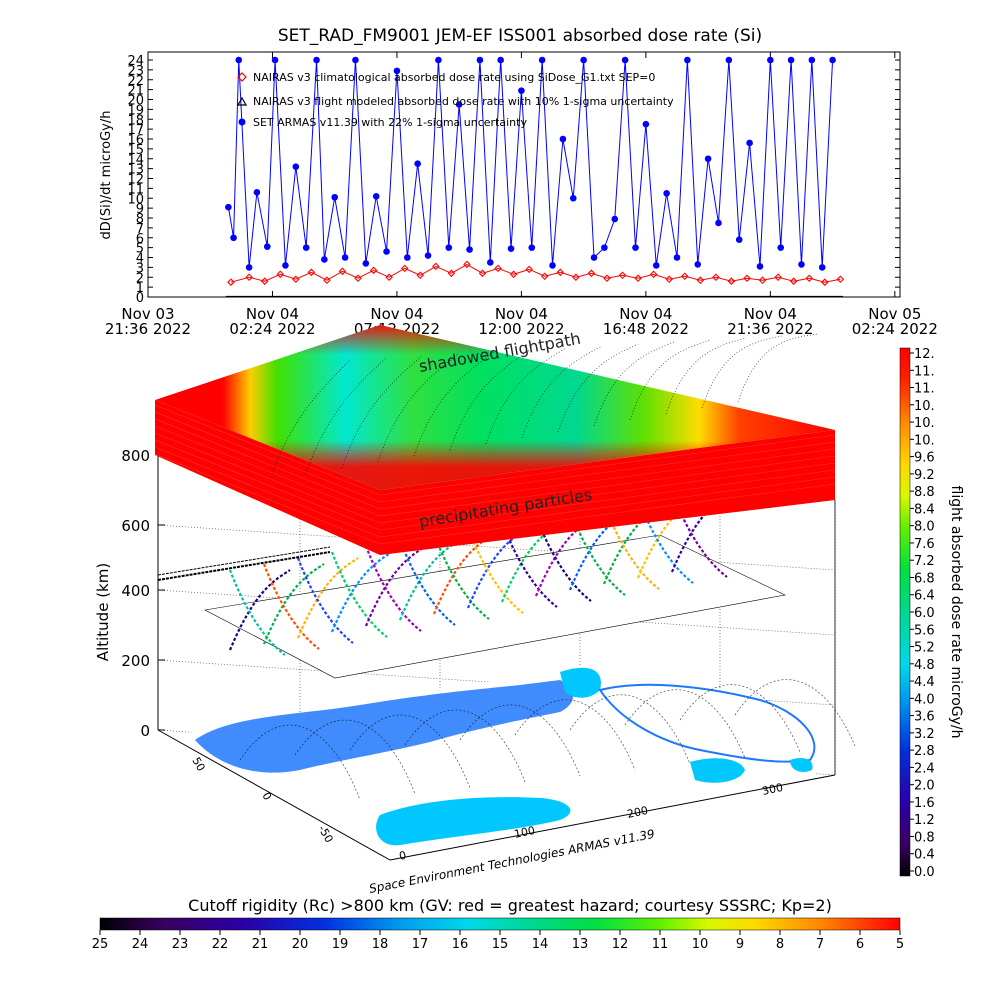 This screenshot has width=1000, height=1000. Describe the element at coordinates (147, 314) in the screenshot. I see `x-tick-label: Nov 03` at that location.